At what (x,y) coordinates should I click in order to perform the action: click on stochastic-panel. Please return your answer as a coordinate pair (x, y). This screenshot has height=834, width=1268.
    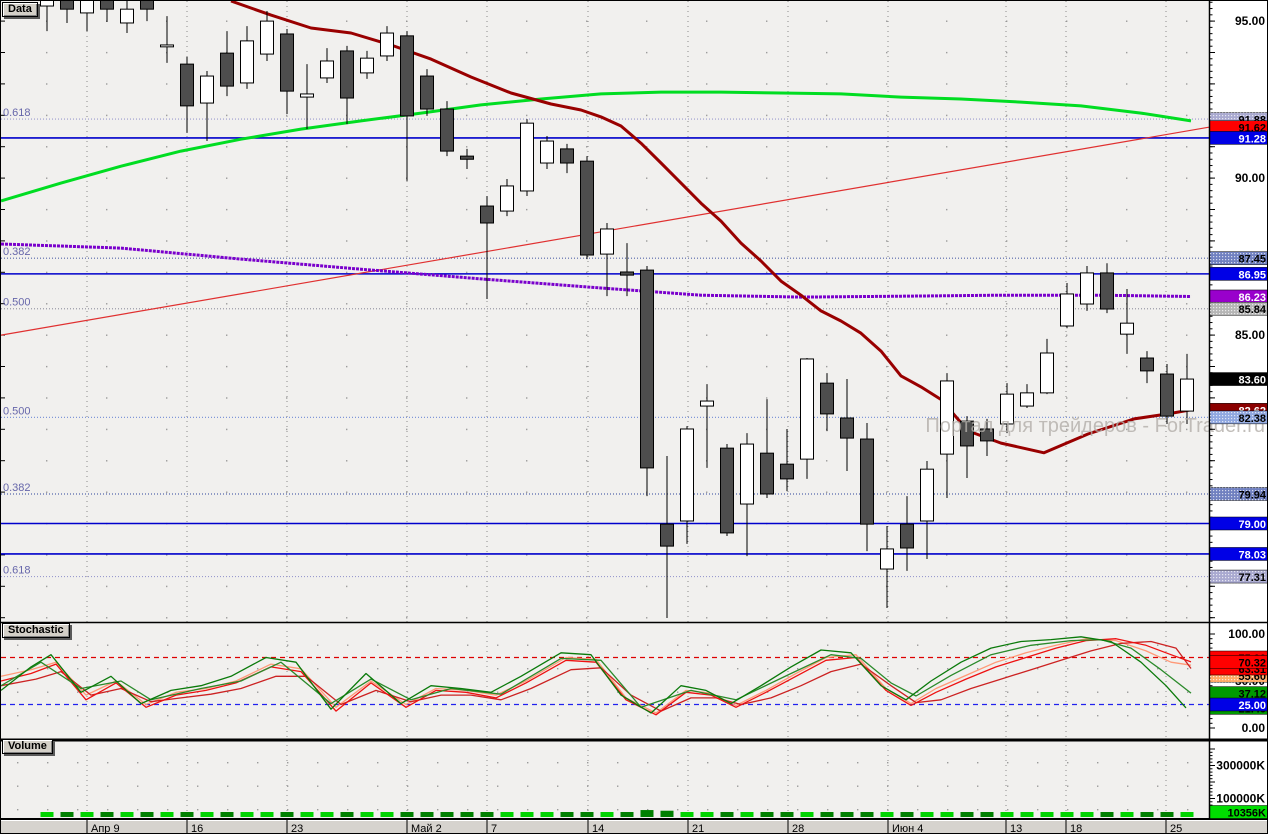
    Looking at the image, I should click on (605, 676).